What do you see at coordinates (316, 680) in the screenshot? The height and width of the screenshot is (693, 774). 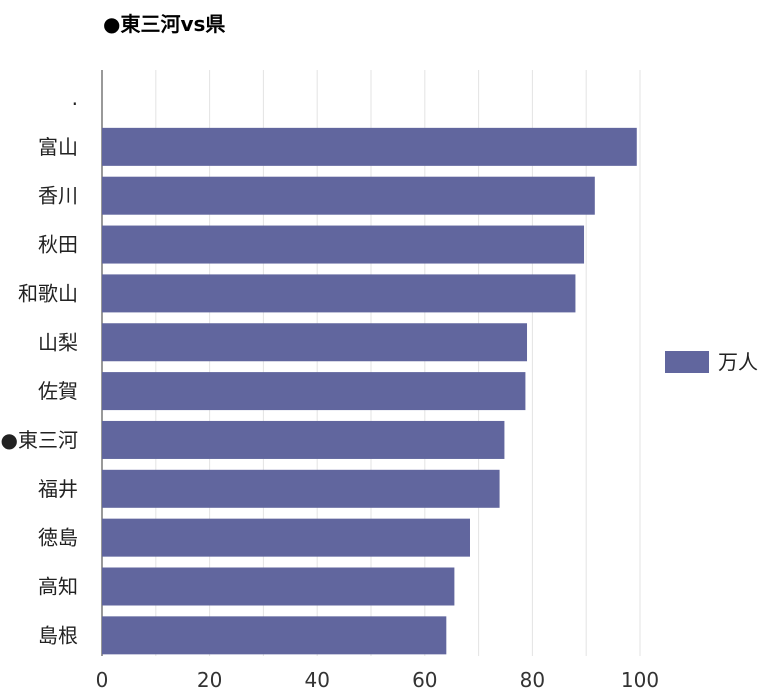 I see `x-tick-label: 40` at bounding box center [316, 680].